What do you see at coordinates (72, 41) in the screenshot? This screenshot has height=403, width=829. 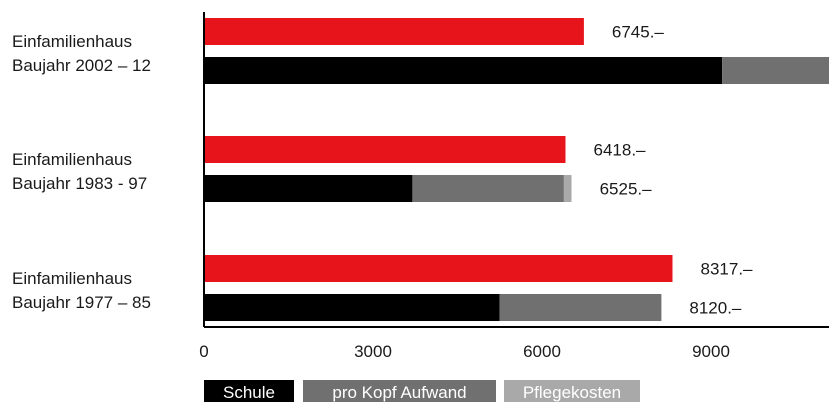 I see `category-label-line1-0: Einfamilienhaus` at bounding box center [72, 41].